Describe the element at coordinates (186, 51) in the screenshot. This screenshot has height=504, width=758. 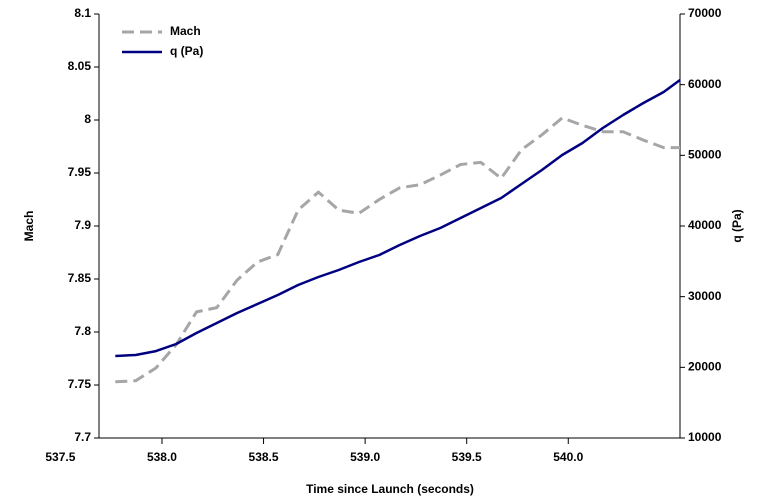
I see `legend-label: q (Pa)` at that location.